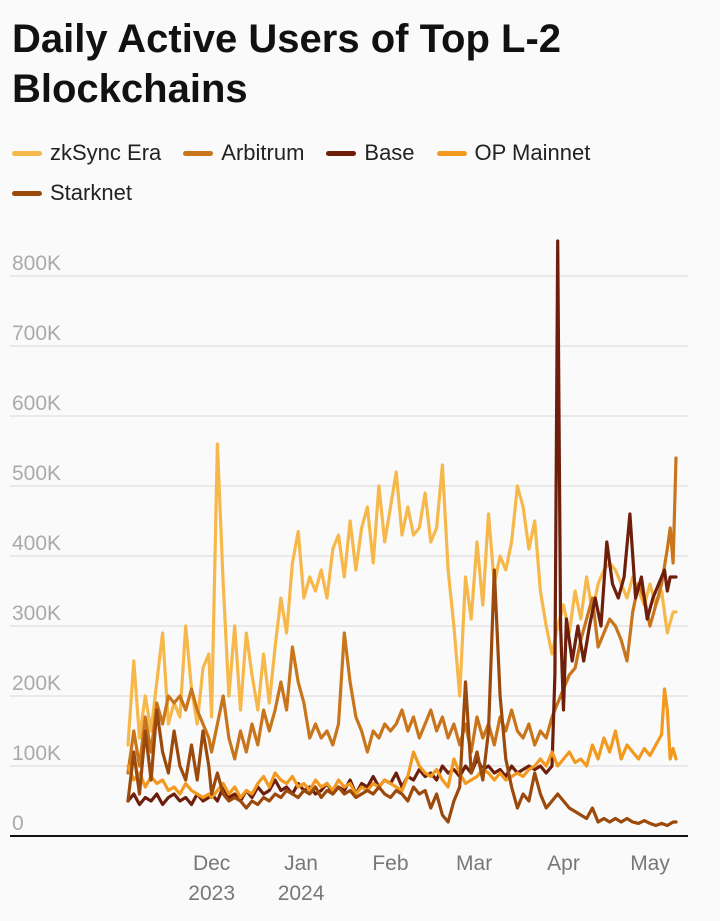 The image size is (720, 921). Describe the element at coordinates (36, 333) in the screenshot. I see `y-tick-label: 700K` at that location.